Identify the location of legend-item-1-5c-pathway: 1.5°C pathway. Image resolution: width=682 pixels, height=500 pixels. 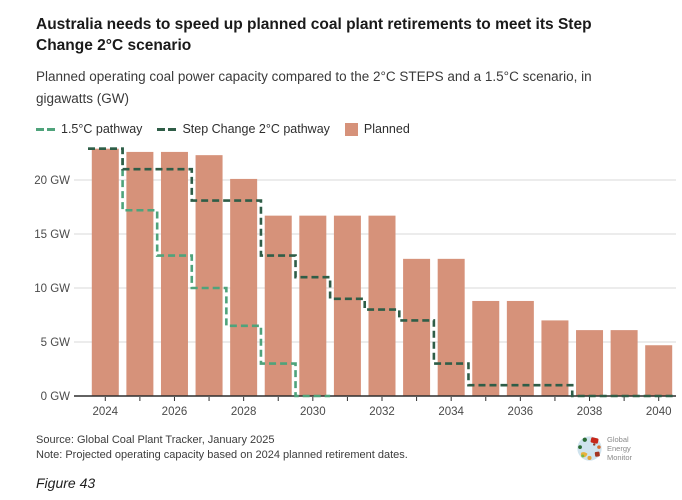
(89, 129).